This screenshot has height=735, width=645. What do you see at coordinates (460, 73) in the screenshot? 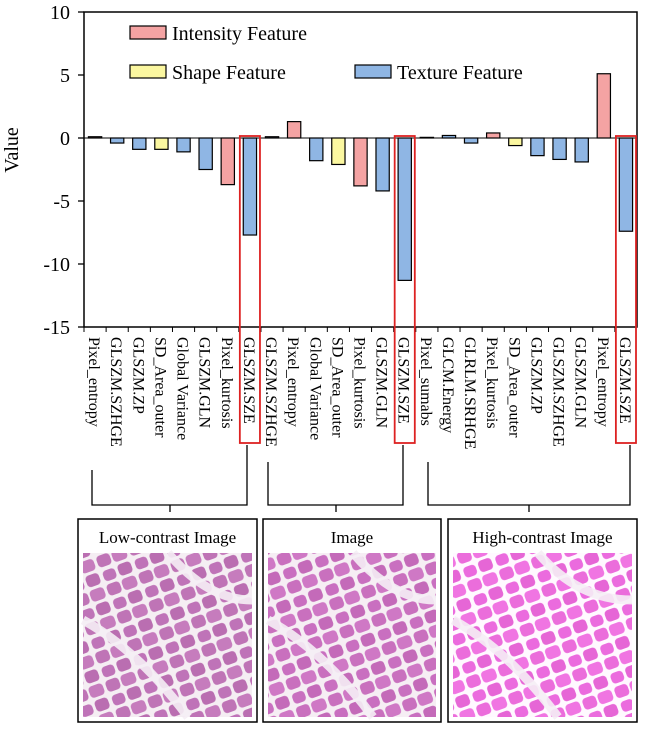
I see `legend-label: Texture Feature` at bounding box center [460, 73].